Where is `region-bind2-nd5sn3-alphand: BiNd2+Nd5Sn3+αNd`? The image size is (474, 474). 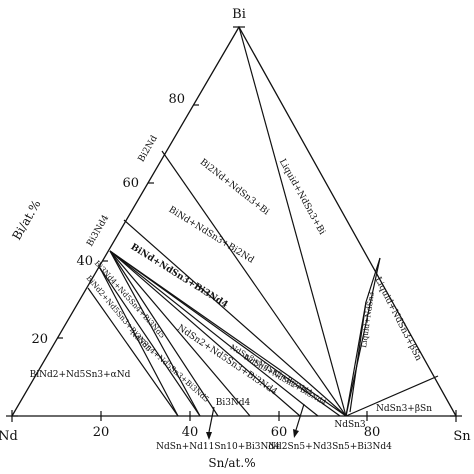
region-bind2-nd5sn3-alphand: BiNd2+Nd5Sn3+αNd is located at coordinates (80, 375).